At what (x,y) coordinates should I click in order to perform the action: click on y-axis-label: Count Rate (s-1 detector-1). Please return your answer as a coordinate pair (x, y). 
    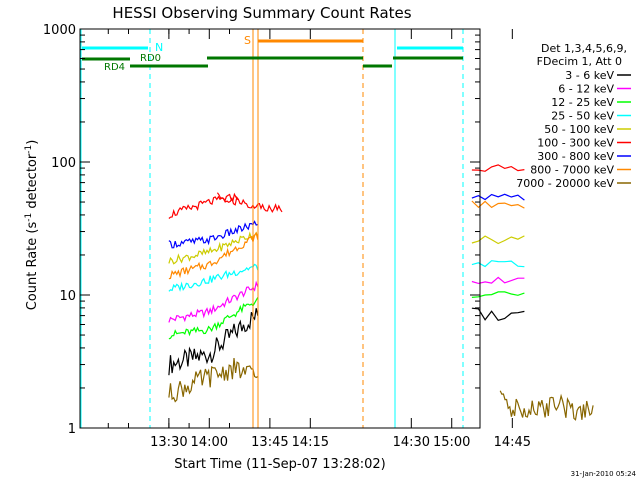
    Looking at the image, I should click on (32, 225).